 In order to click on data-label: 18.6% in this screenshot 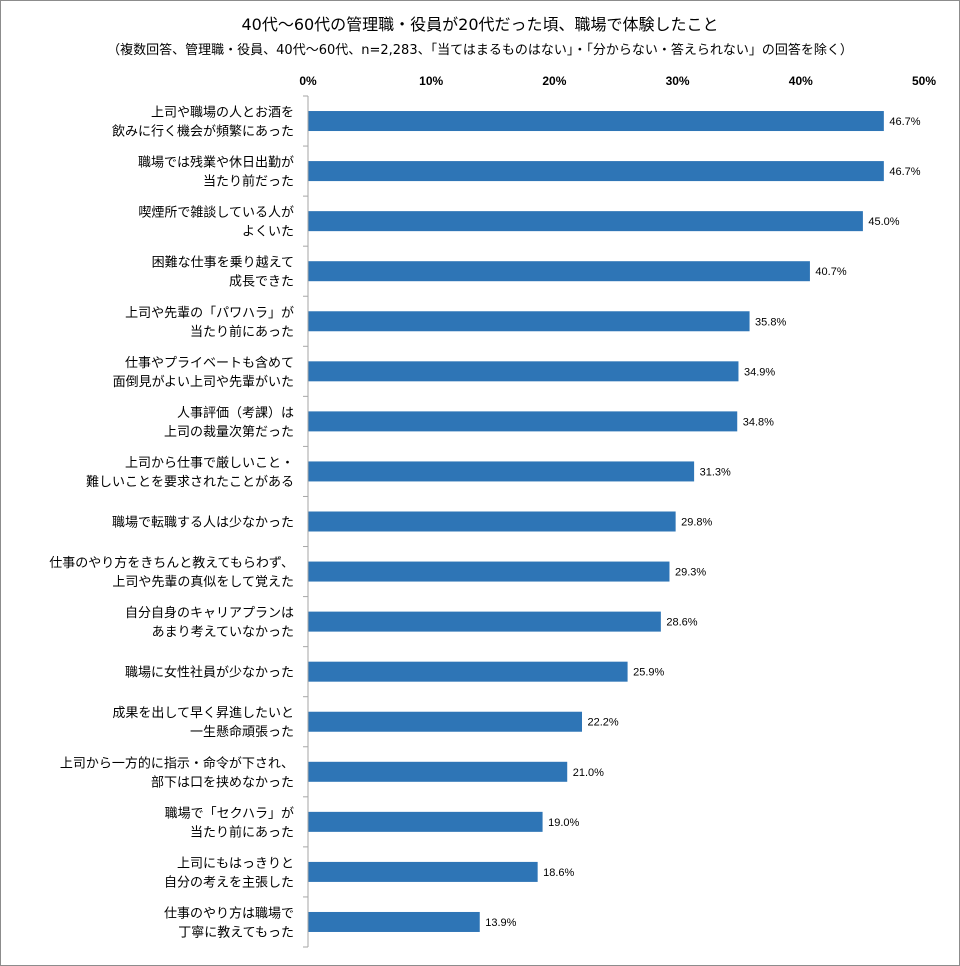, I will do `click(558, 873)`.